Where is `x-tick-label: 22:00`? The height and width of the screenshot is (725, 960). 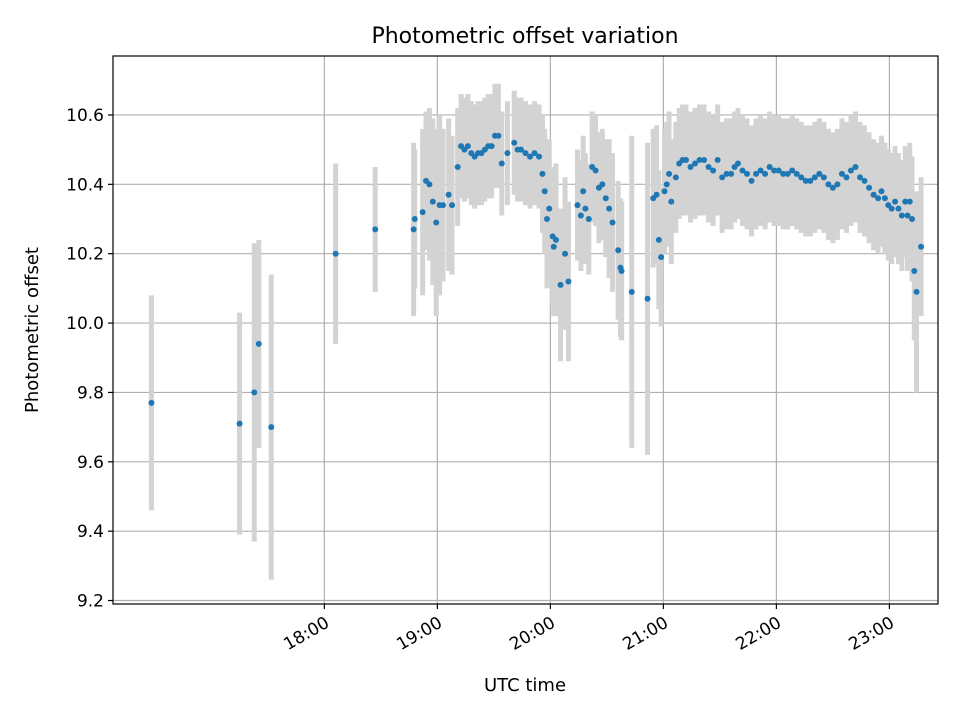
x-tick-label: 22:00 is located at coordinates (758, 634).